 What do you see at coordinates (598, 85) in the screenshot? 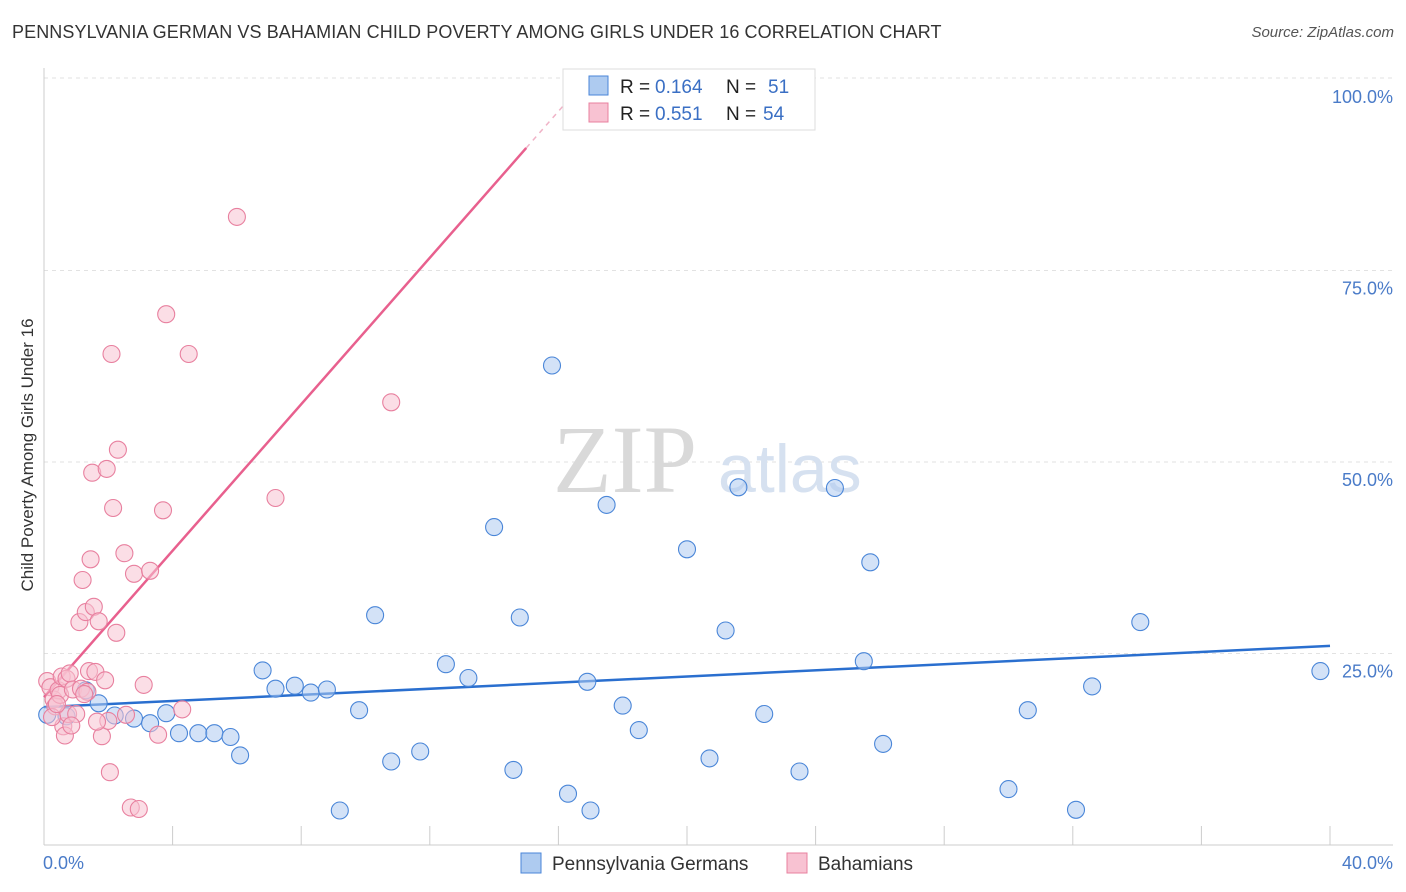
I see `legend-swatch-pennsylvania` at bounding box center [598, 85].